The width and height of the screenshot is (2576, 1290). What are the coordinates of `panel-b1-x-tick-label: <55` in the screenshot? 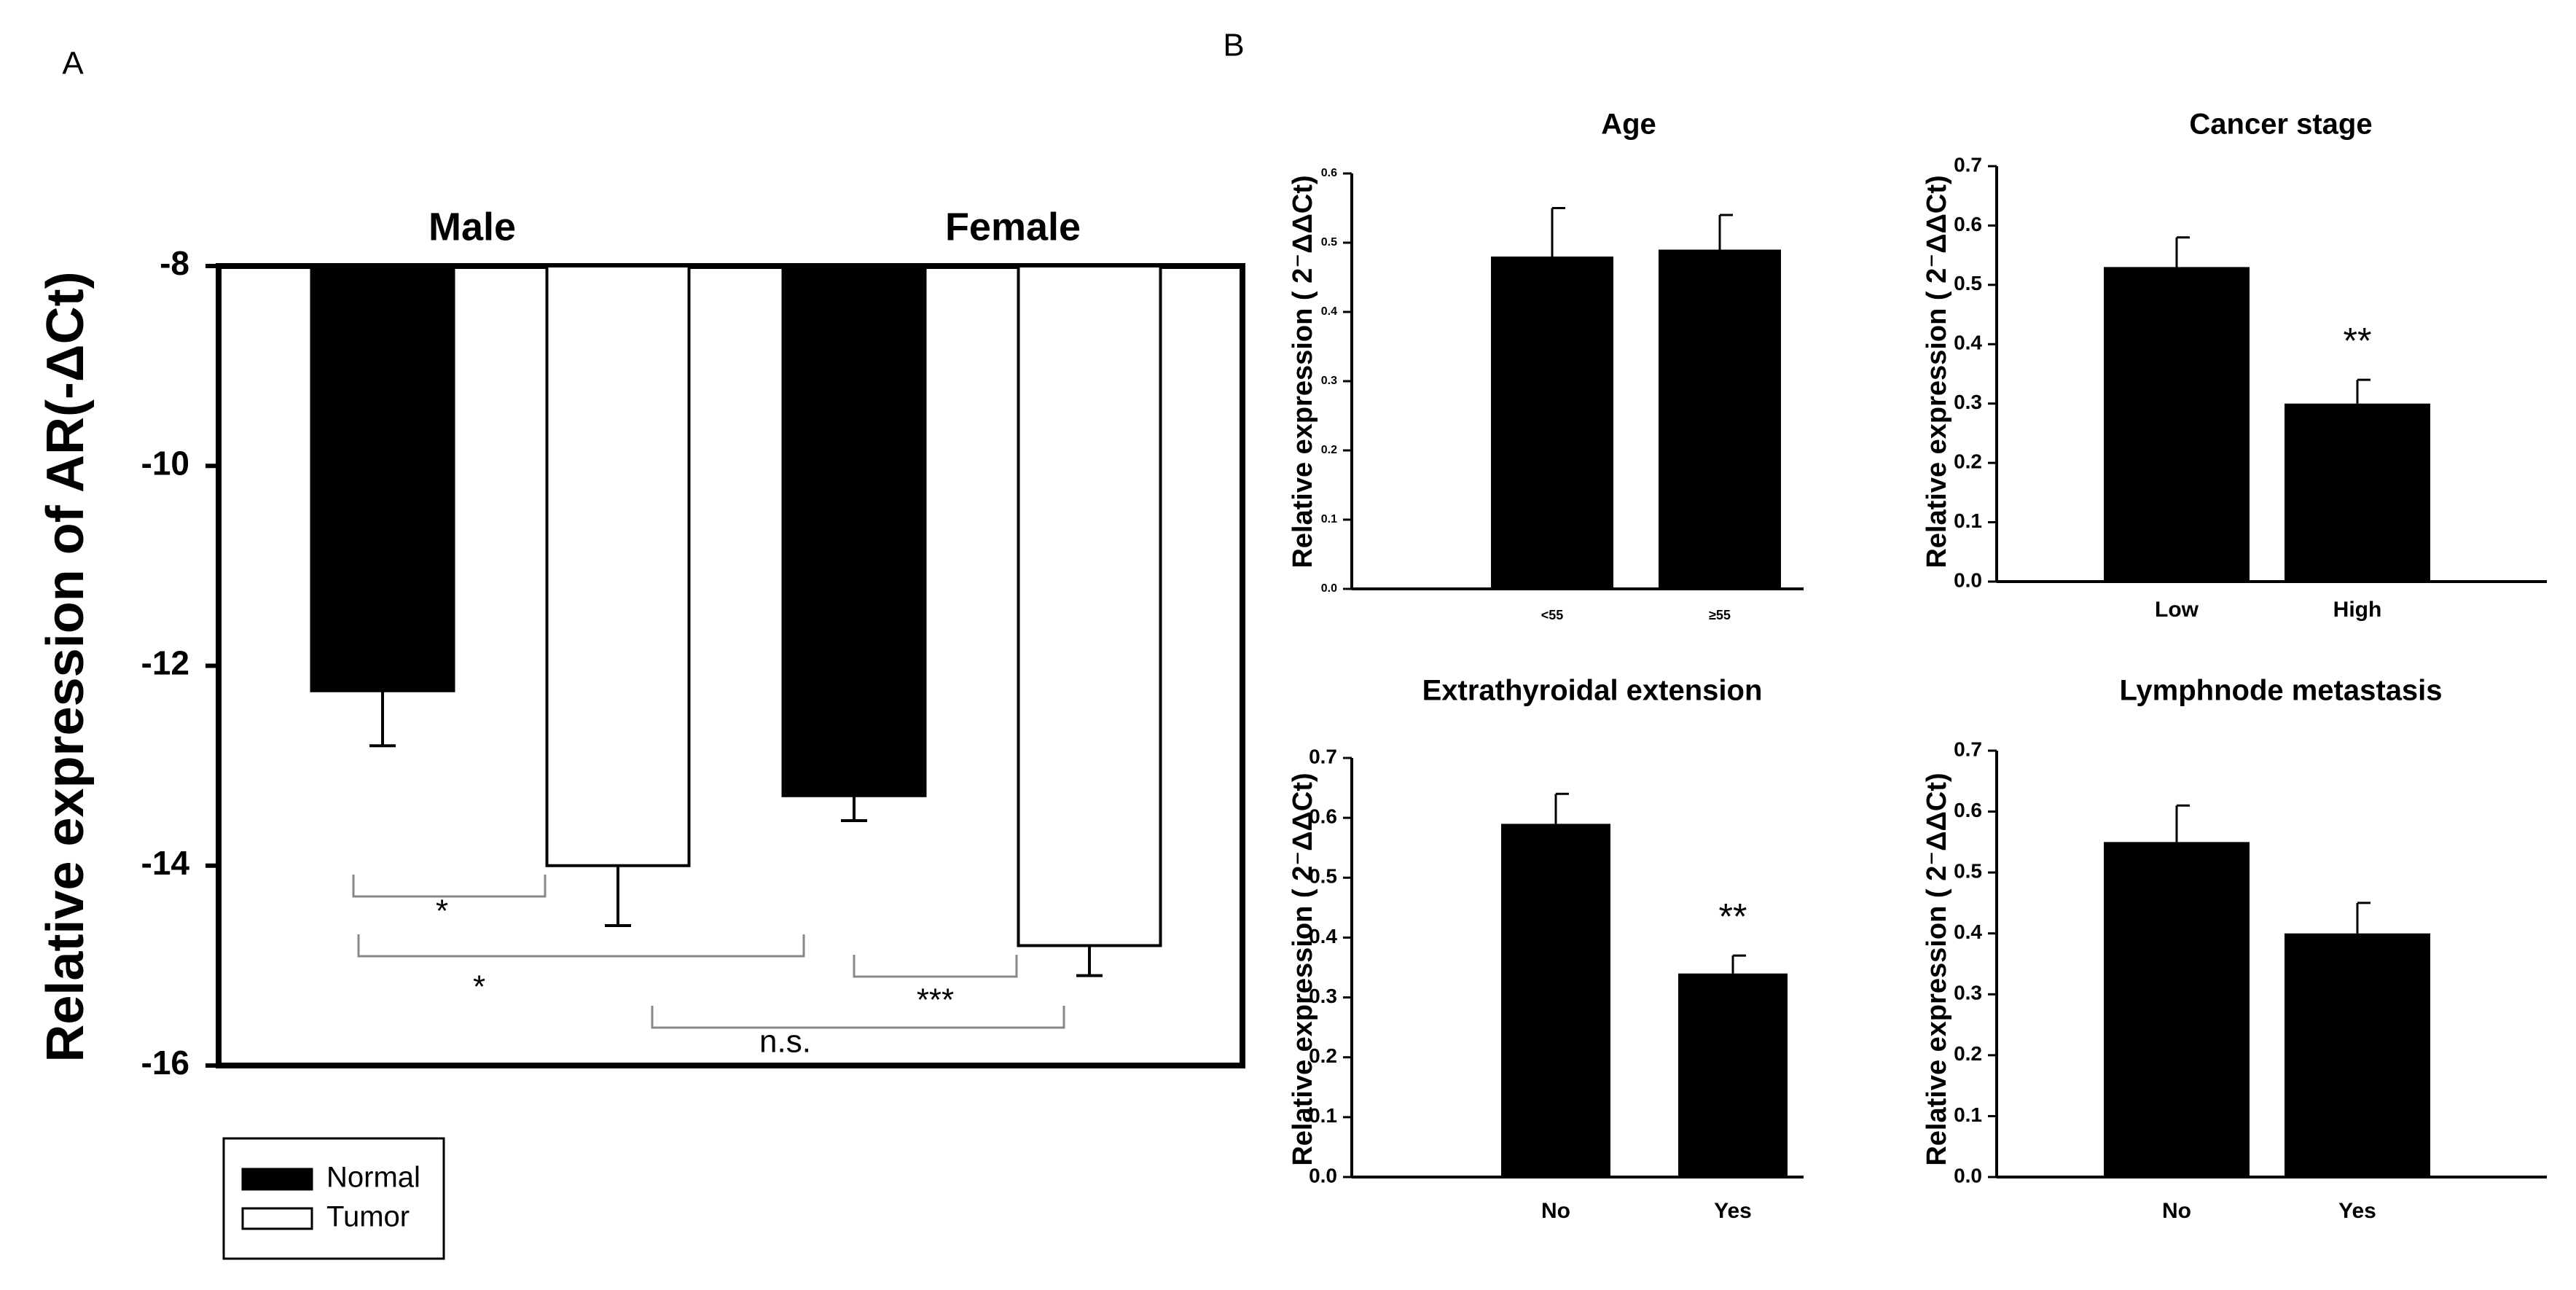 It's located at (1552, 615).